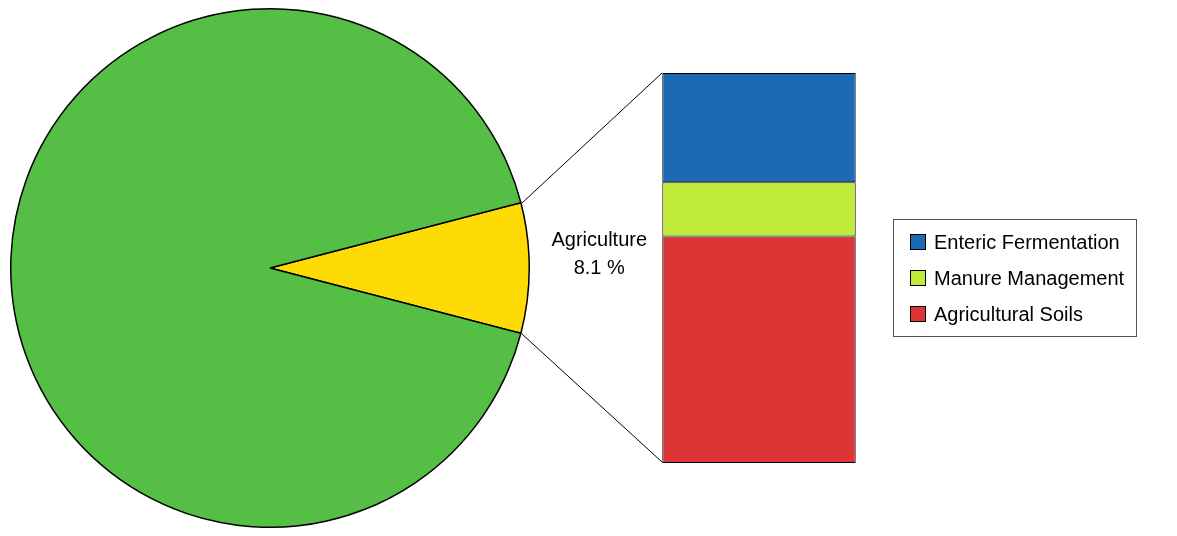  Describe the element at coordinates (1029, 278) in the screenshot. I see `legend-label: Manure Management` at that location.